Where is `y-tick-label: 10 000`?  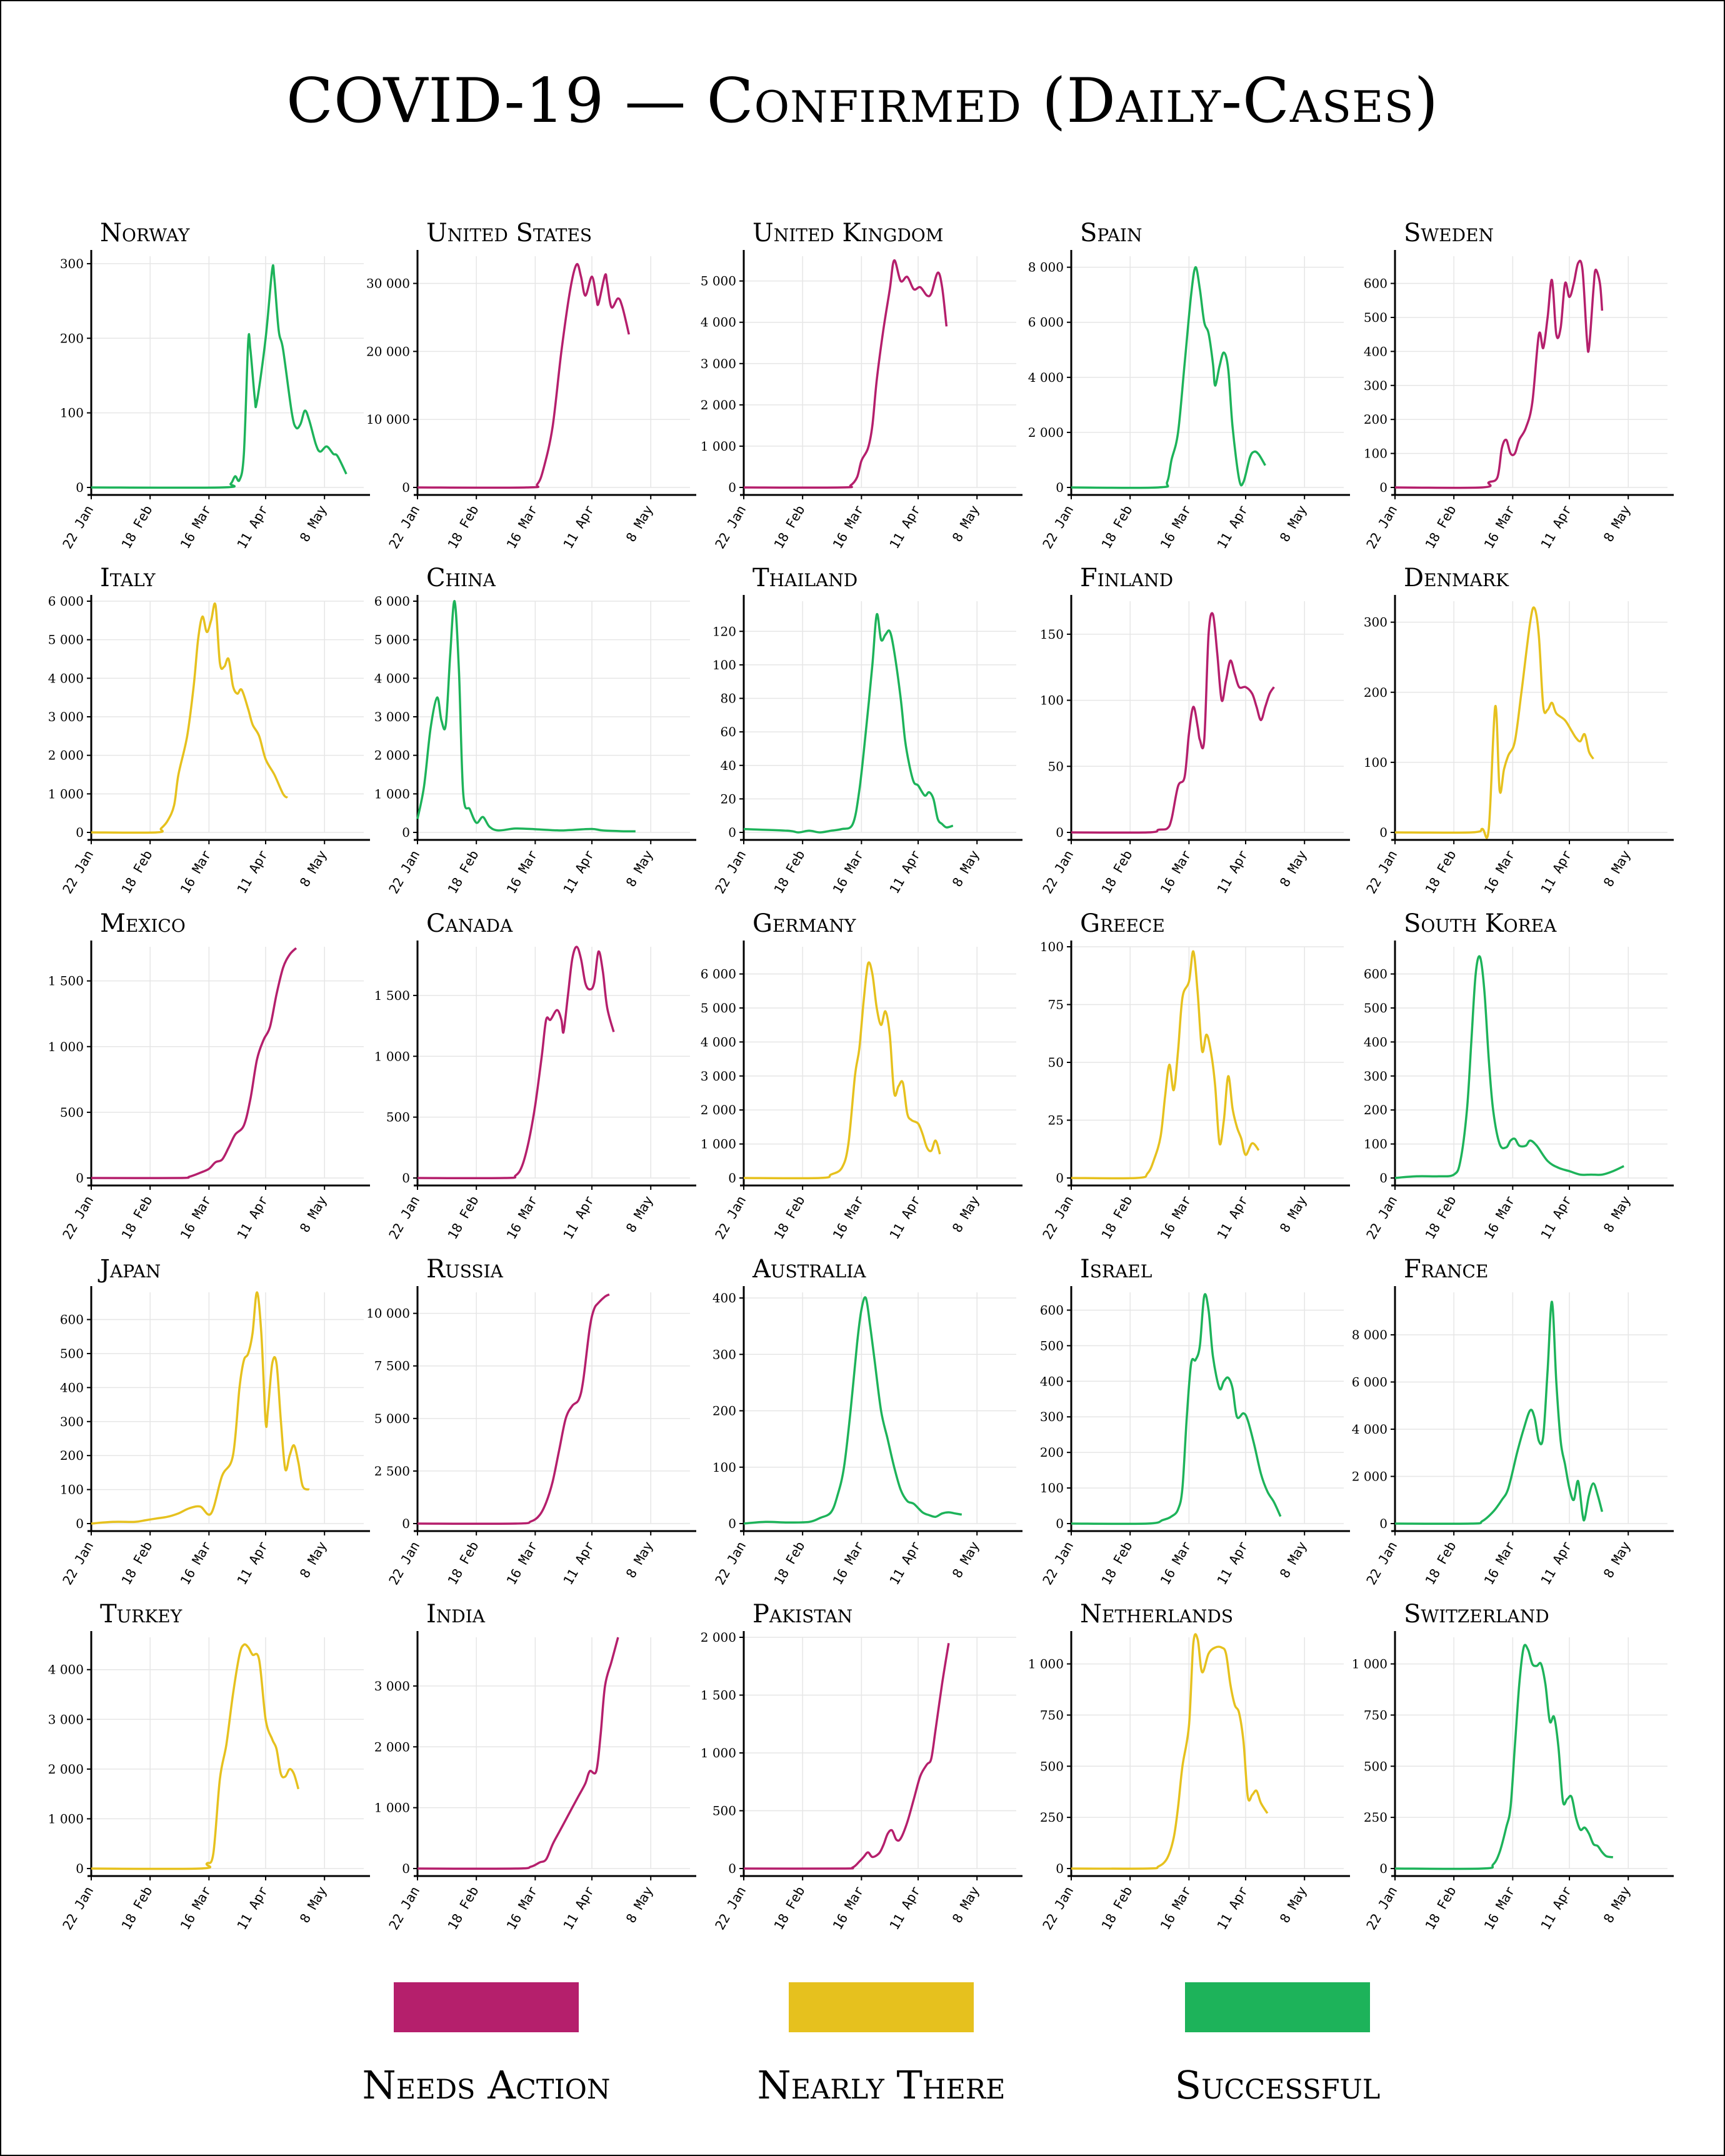 y-tick-label: 10 000 is located at coordinates (388, 419).